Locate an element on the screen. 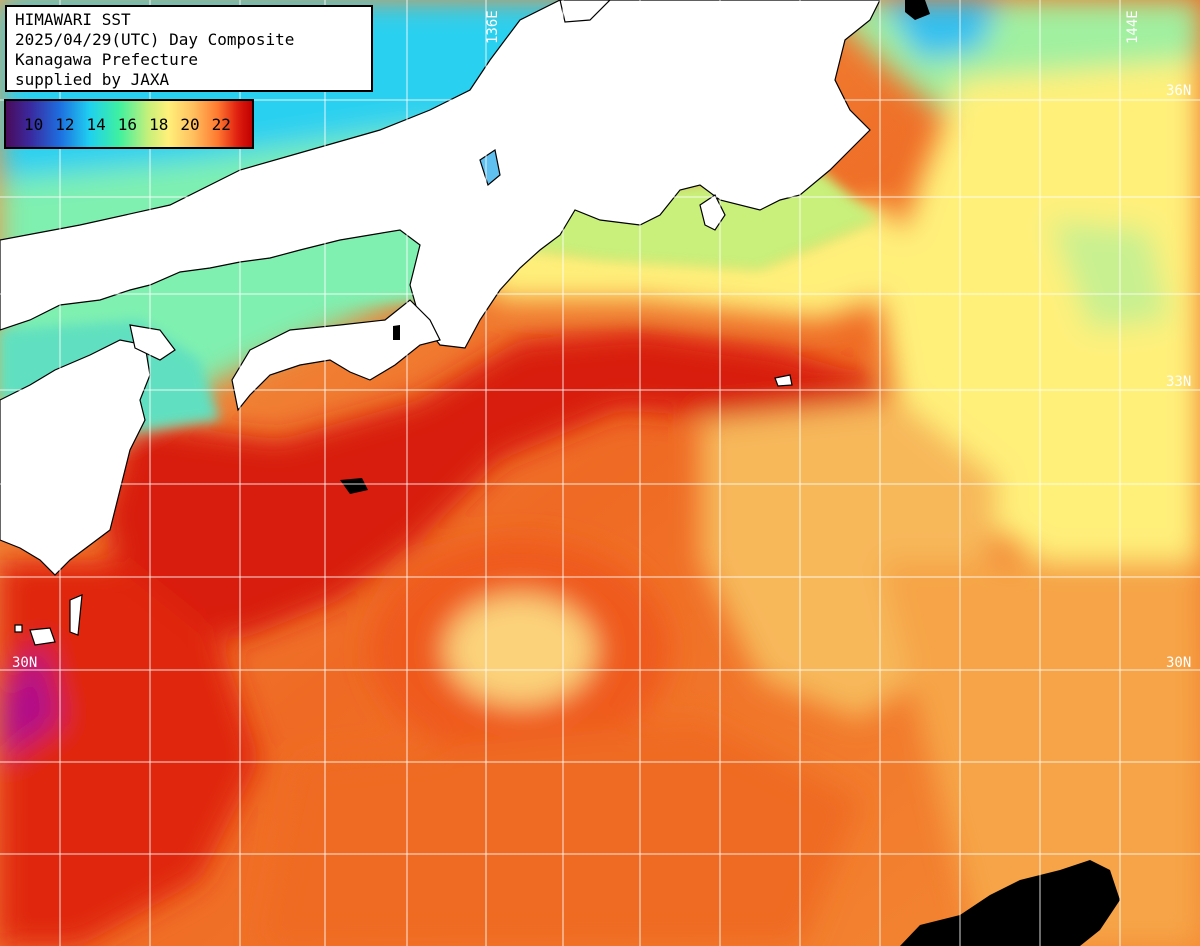 The width and height of the screenshot is (1200, 946). title-line-product: HIMAWARI SST is located at coordinates (73, 19).